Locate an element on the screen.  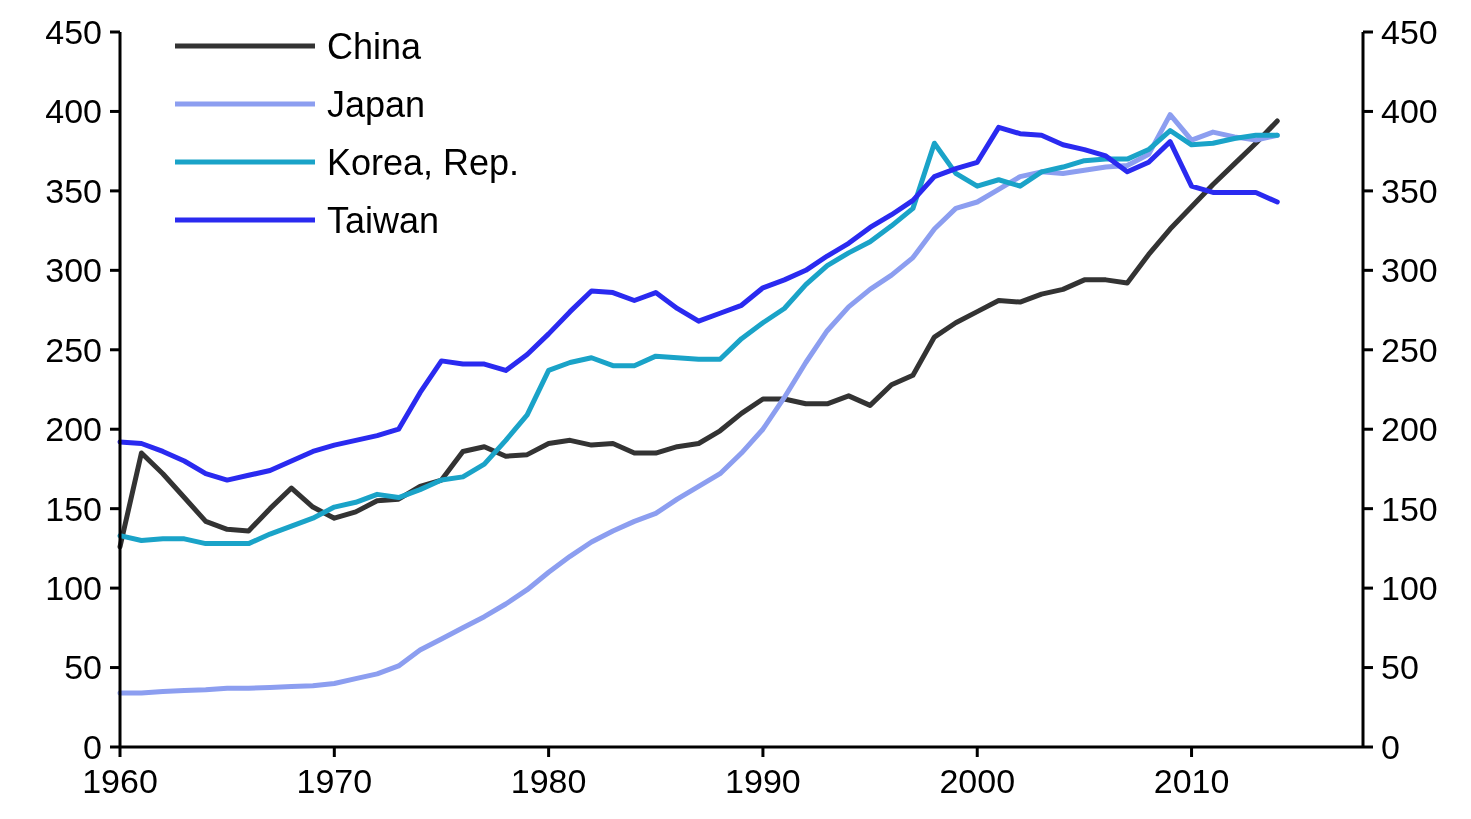
y-tick-label: 400 is located at coordinates (73, 111).